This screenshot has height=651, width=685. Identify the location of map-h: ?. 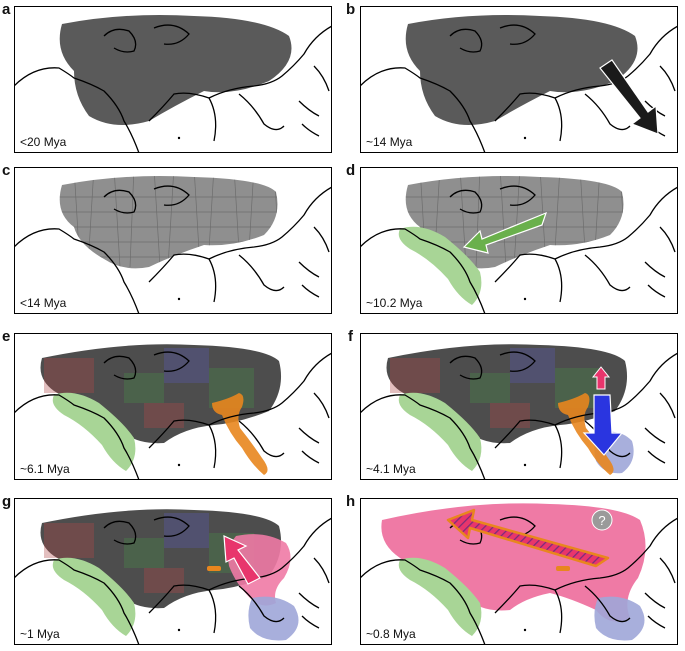
(519, 571).